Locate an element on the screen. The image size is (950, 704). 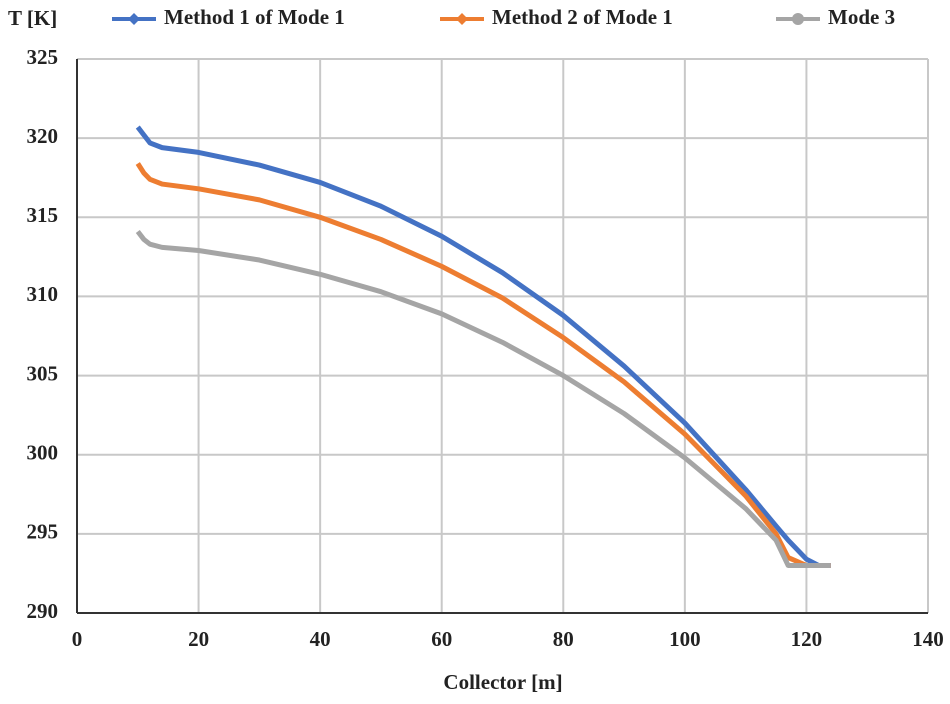
legend-label: Mode 3 is located at coordinates (861, 17).